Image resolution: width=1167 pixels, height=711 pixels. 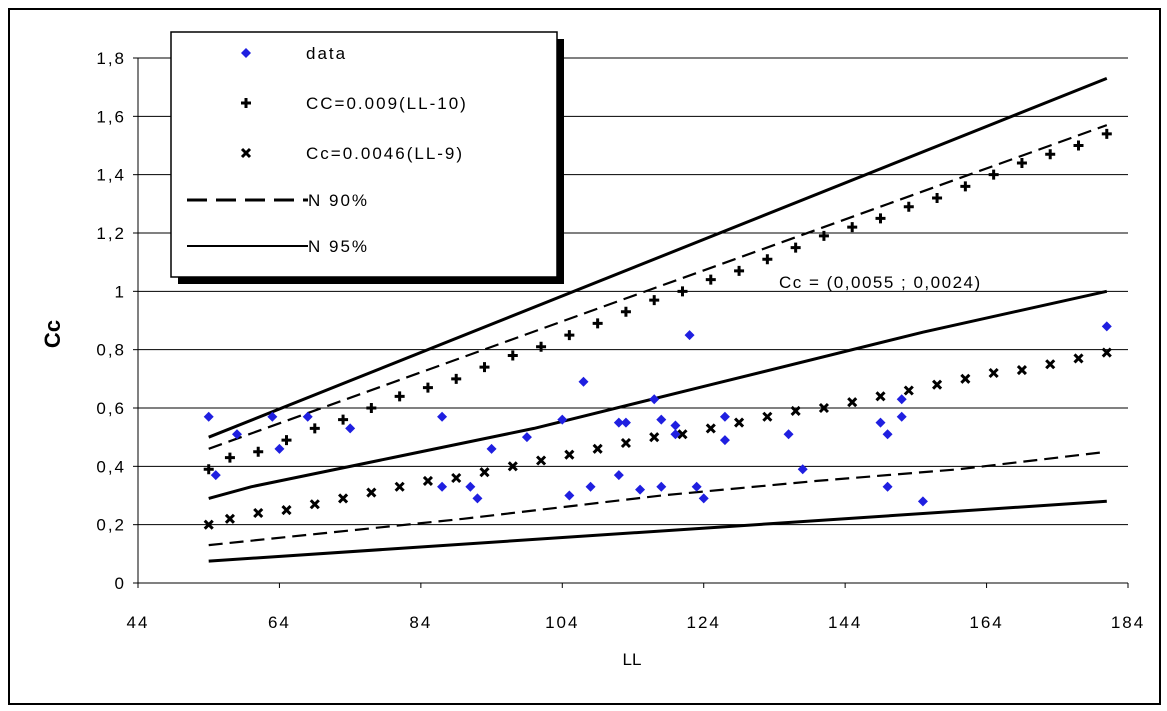 What do you see at coordinates (387, 103) in the screenshot?
I see `legend-label: CC=0.009(LL-10)` at bounding box center [387, 103].